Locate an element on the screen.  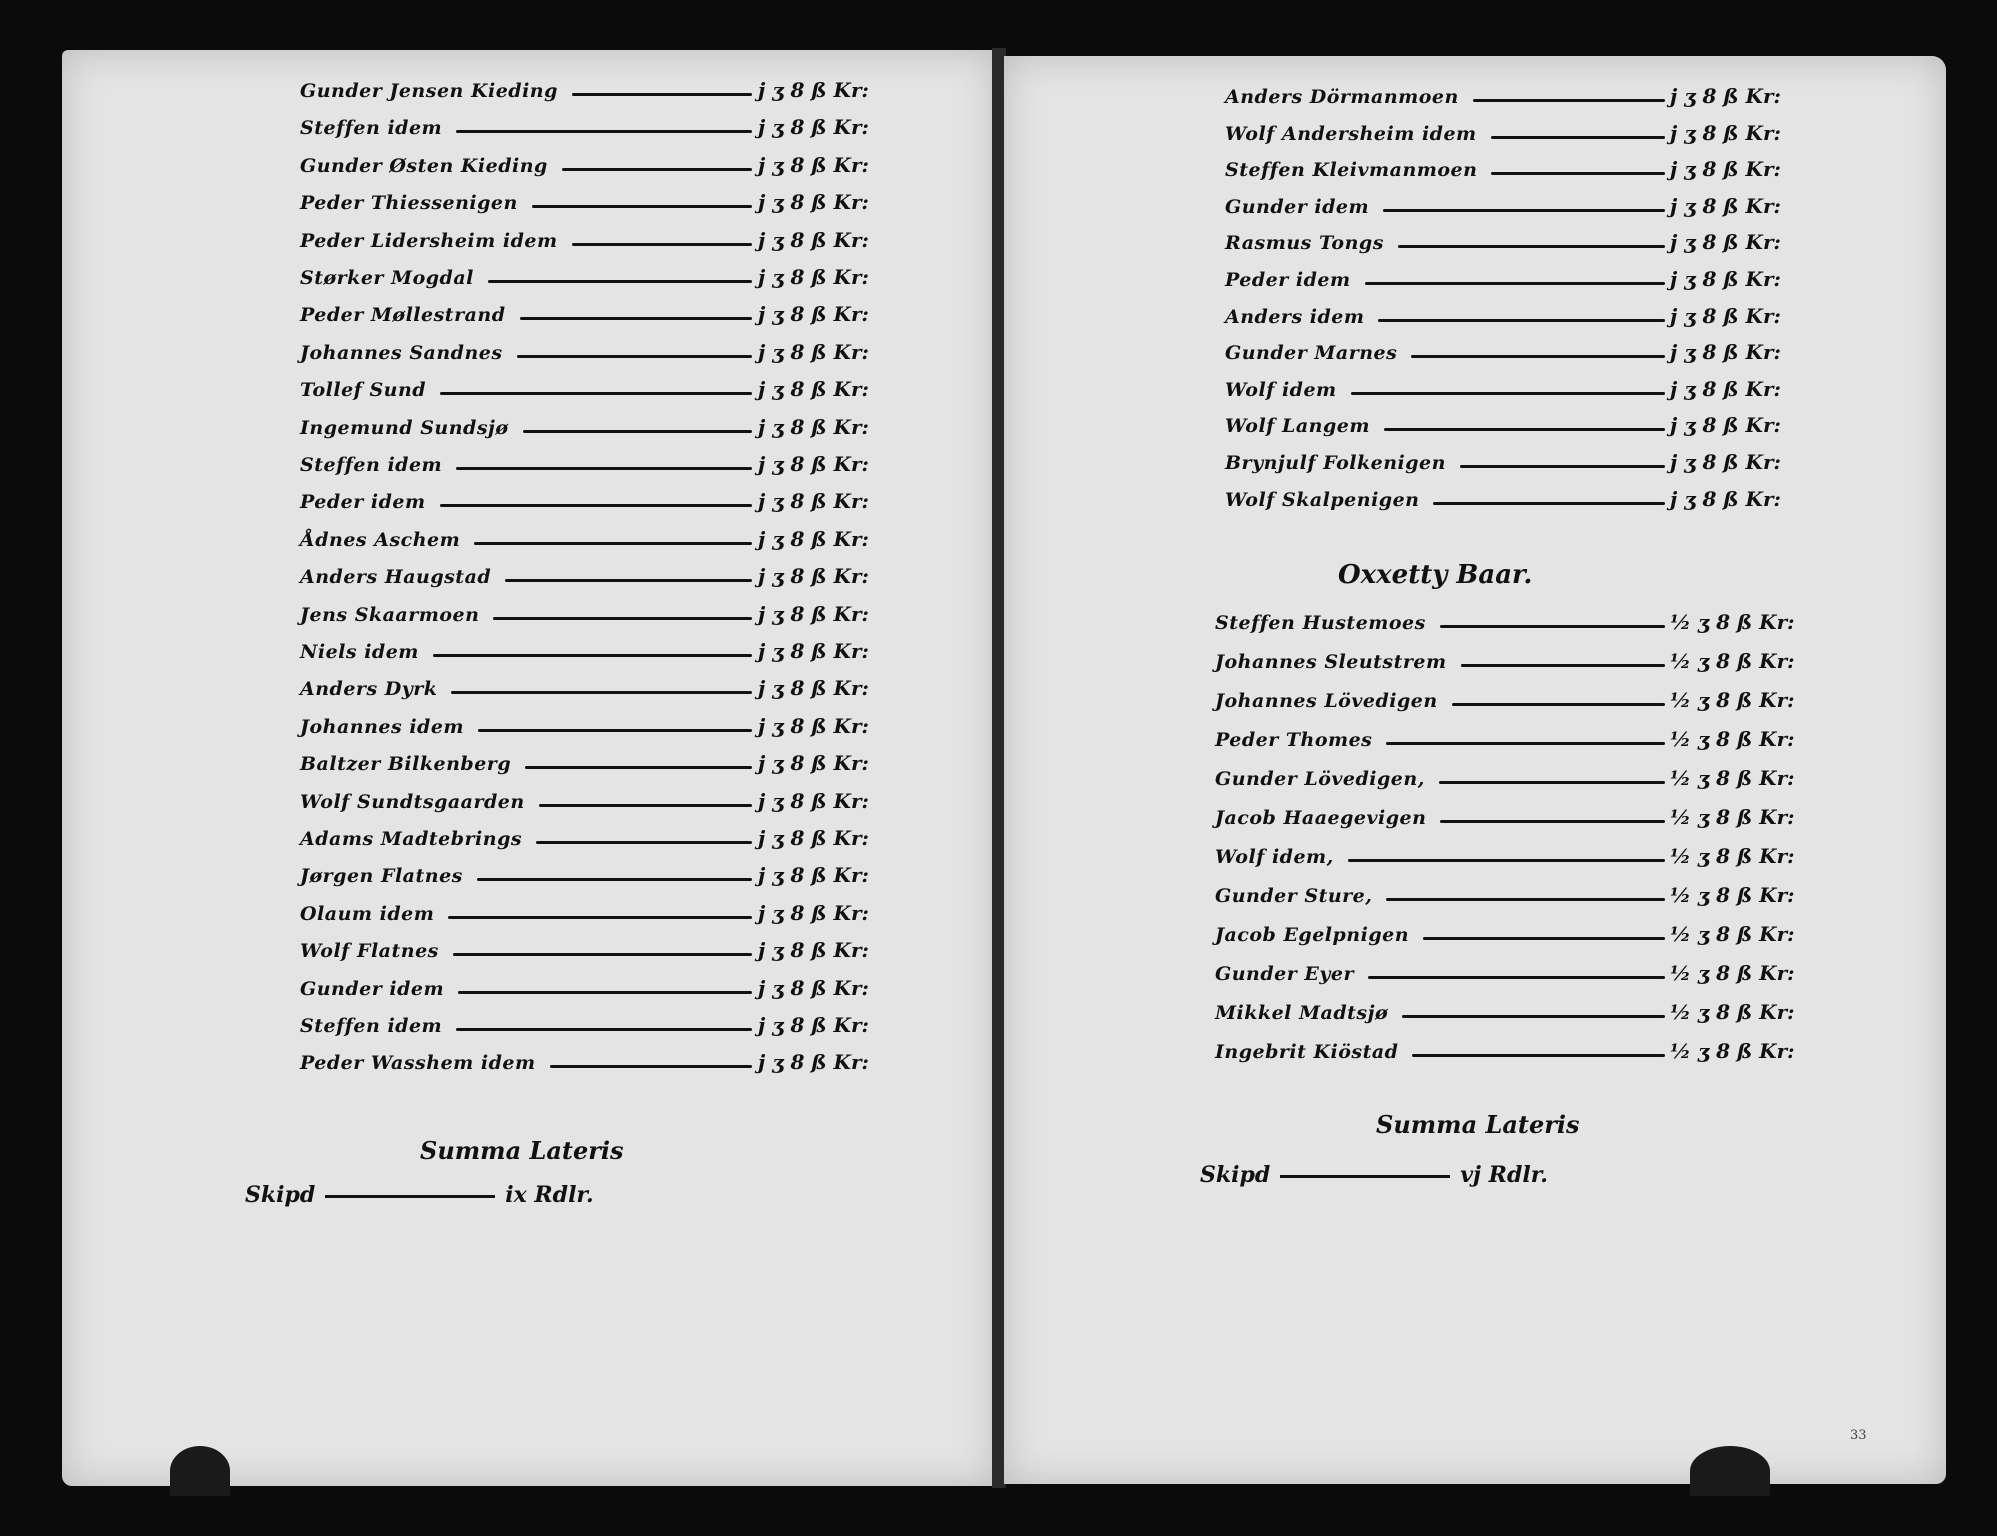
ledger-entry: Peder Thiessenigen j ʒ 8 ß Kr: is located at coordinates (589, 201).